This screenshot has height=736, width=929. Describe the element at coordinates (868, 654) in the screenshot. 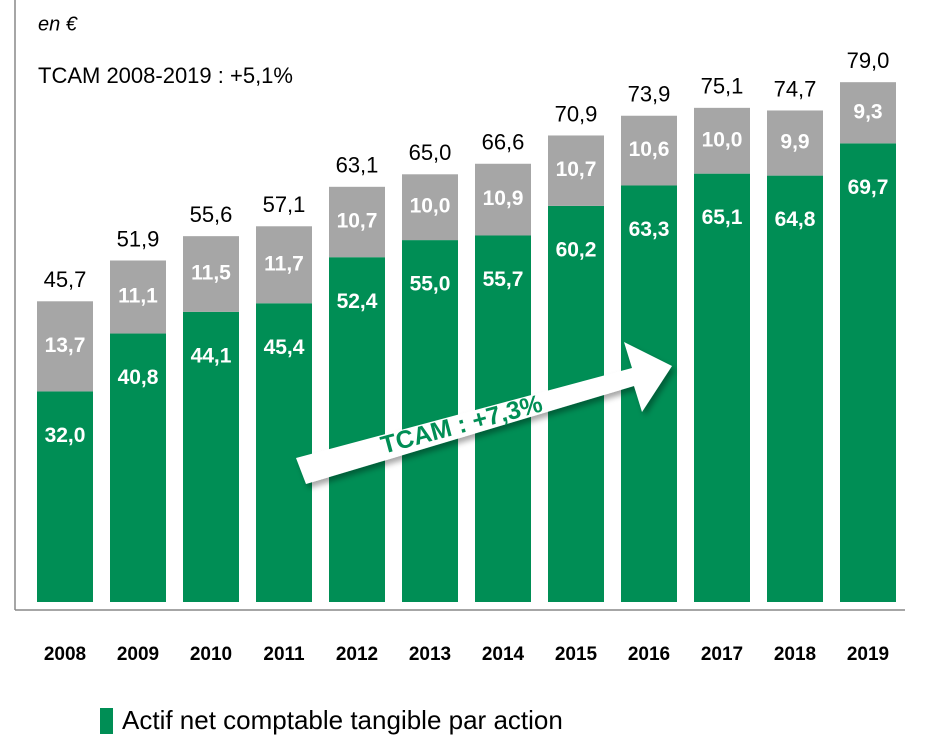

I see `x-tick-label: 2019` at that location.